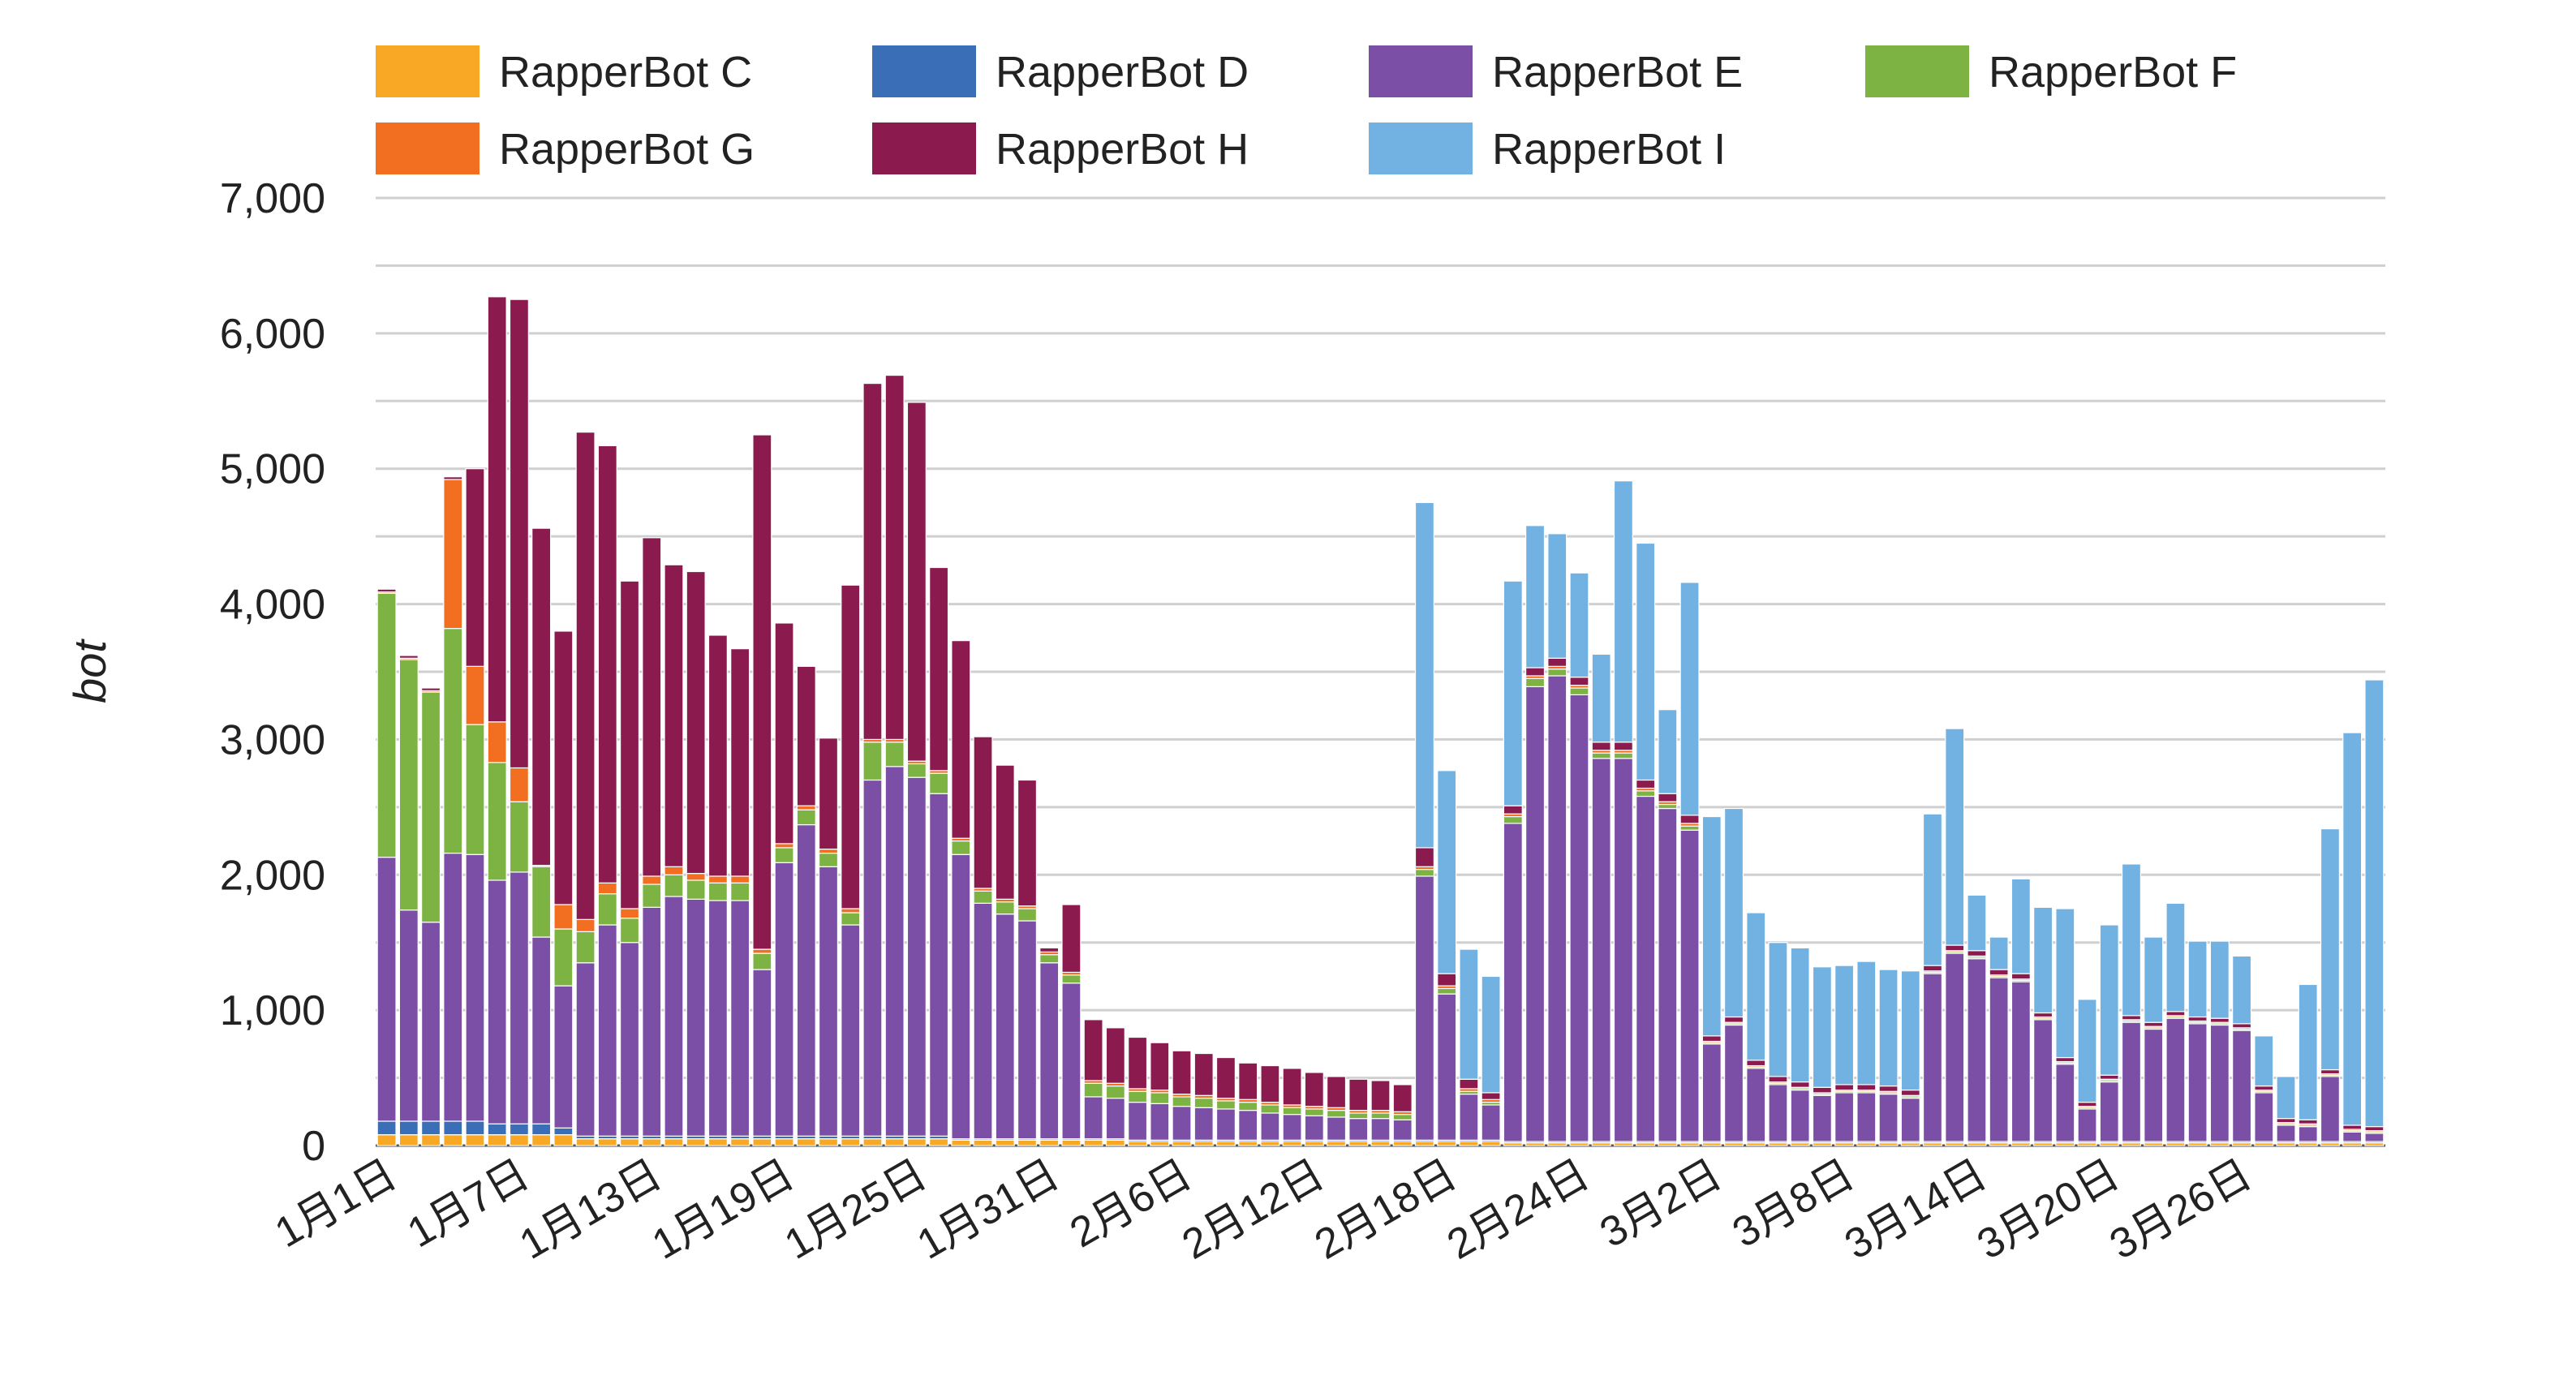  Describe the element at coordinates (335, 1203) in the screenshot. I see `x-tick-label: 1月1日` at that location.